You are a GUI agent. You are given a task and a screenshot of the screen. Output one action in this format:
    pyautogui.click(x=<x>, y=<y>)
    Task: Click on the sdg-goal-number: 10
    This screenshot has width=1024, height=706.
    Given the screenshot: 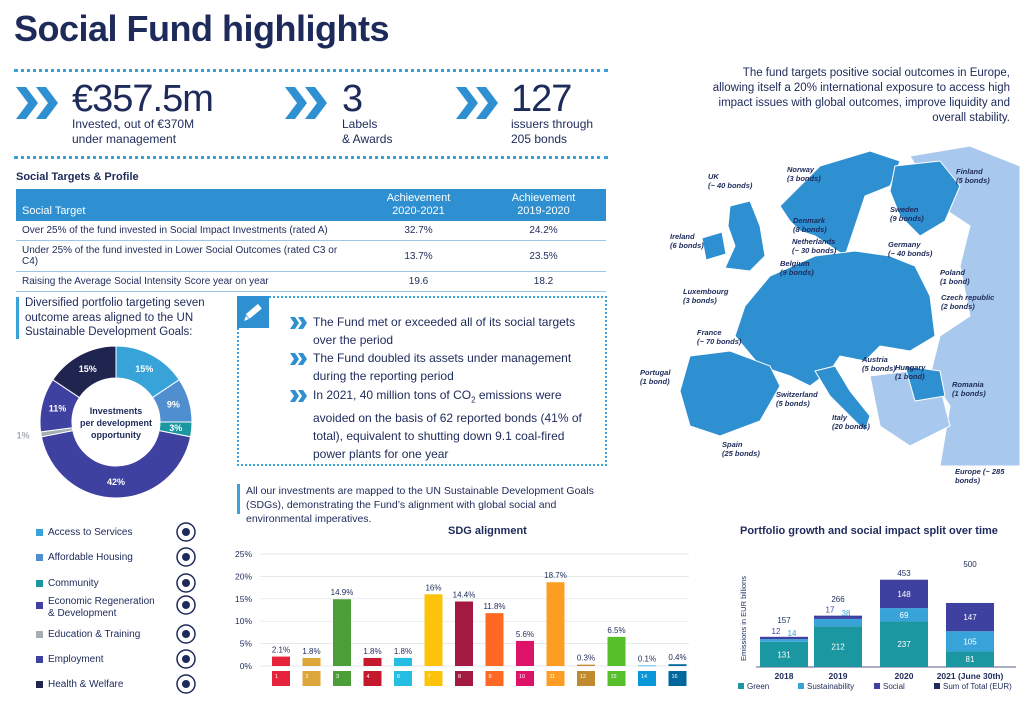 What is the action you would take?
    pyautogui.click(x=522, y=677)
    